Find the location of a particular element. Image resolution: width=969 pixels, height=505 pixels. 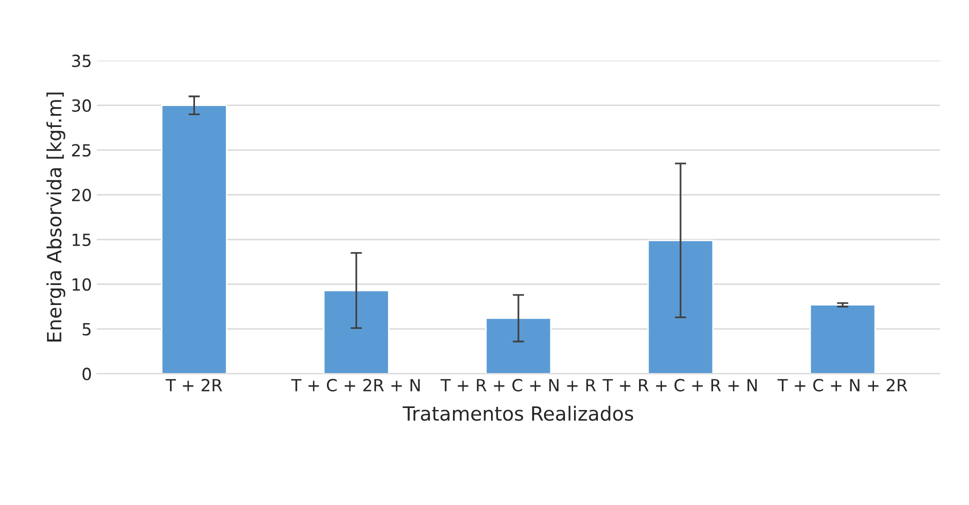

y-tick-label: 25 is located at coordinates (81, 150).